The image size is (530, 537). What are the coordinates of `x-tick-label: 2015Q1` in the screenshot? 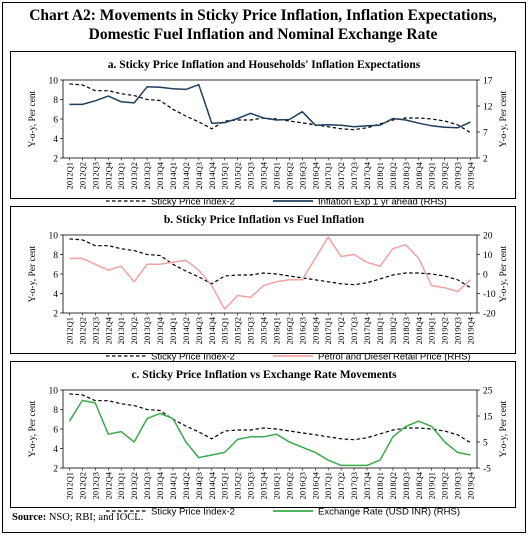 It's located at (225, 175).